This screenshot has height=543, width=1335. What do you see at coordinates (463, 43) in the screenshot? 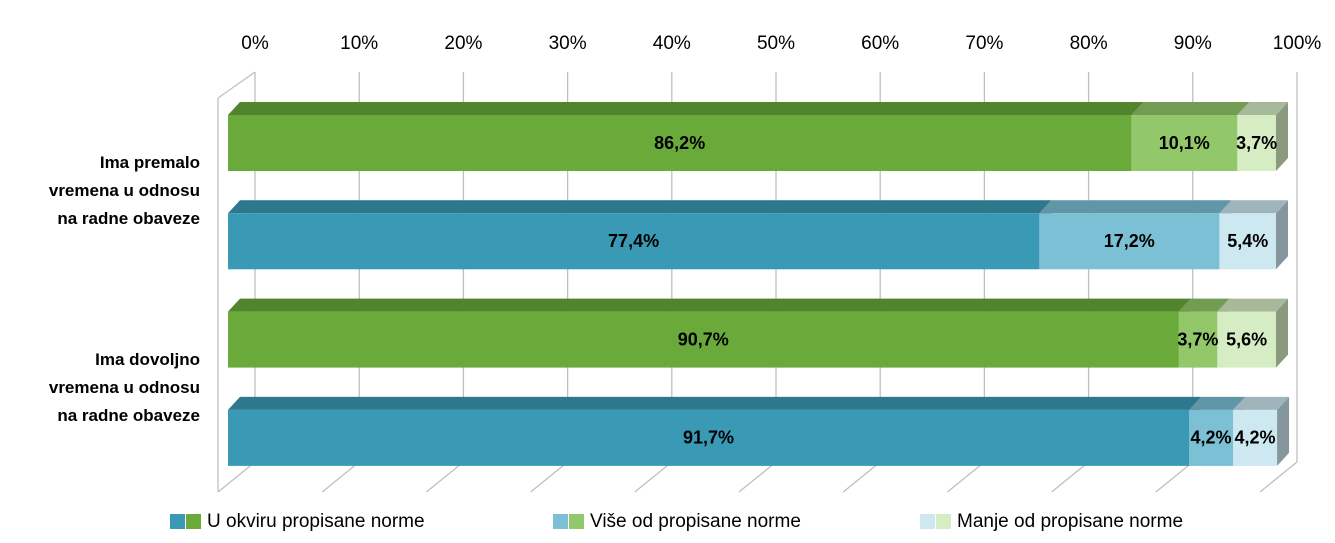
I see `x-tick-label: 20%` at bounding box center [463, 43].